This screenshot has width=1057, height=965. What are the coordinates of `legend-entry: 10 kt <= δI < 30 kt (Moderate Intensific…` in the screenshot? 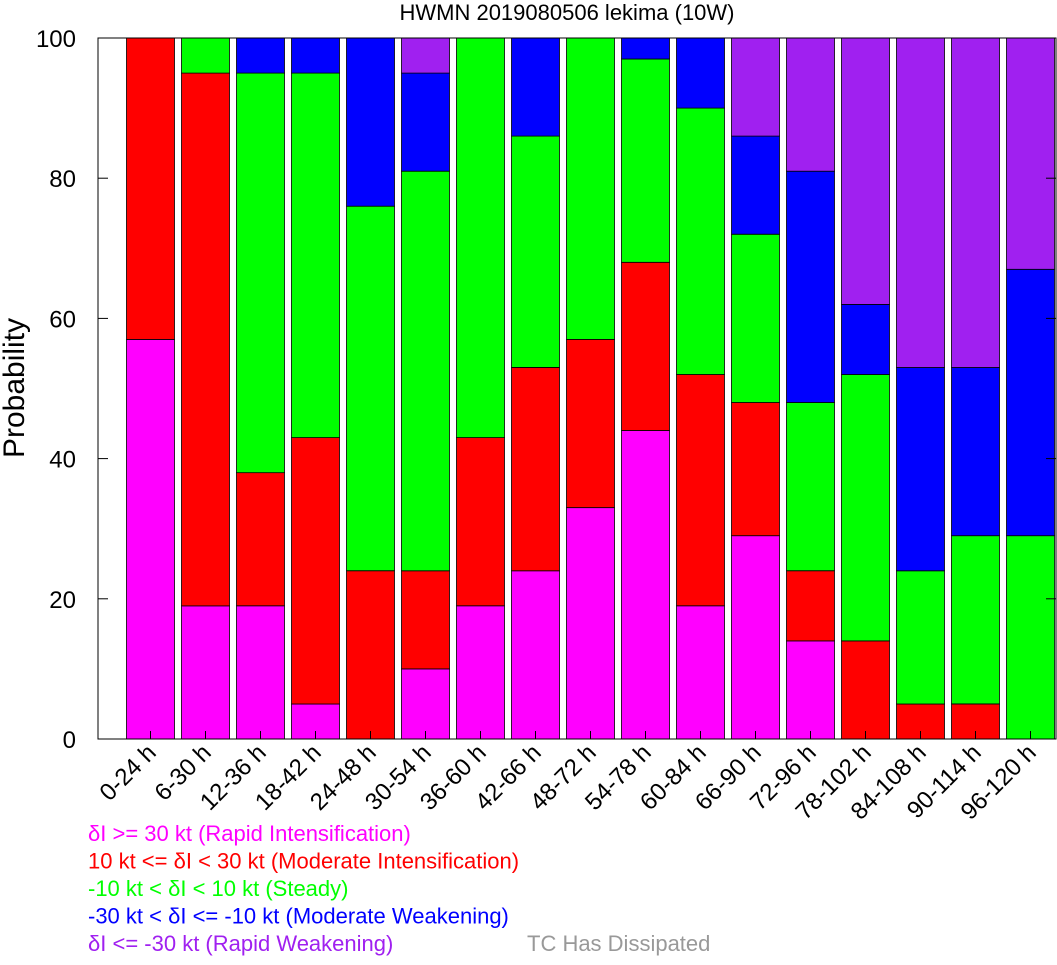 It's located at (303, 861).